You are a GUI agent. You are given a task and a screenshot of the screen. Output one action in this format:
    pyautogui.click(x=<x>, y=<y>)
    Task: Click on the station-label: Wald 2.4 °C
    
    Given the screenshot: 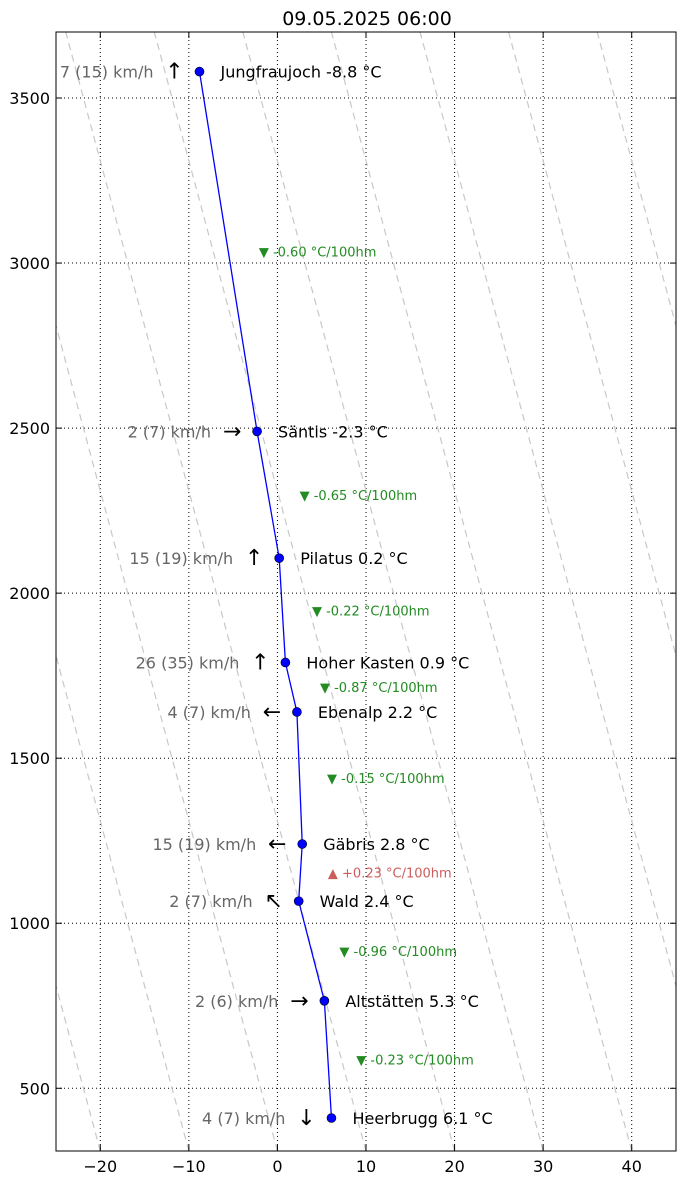 What is the action you would take?
    pyautogui.click(x=367, y=901)
    